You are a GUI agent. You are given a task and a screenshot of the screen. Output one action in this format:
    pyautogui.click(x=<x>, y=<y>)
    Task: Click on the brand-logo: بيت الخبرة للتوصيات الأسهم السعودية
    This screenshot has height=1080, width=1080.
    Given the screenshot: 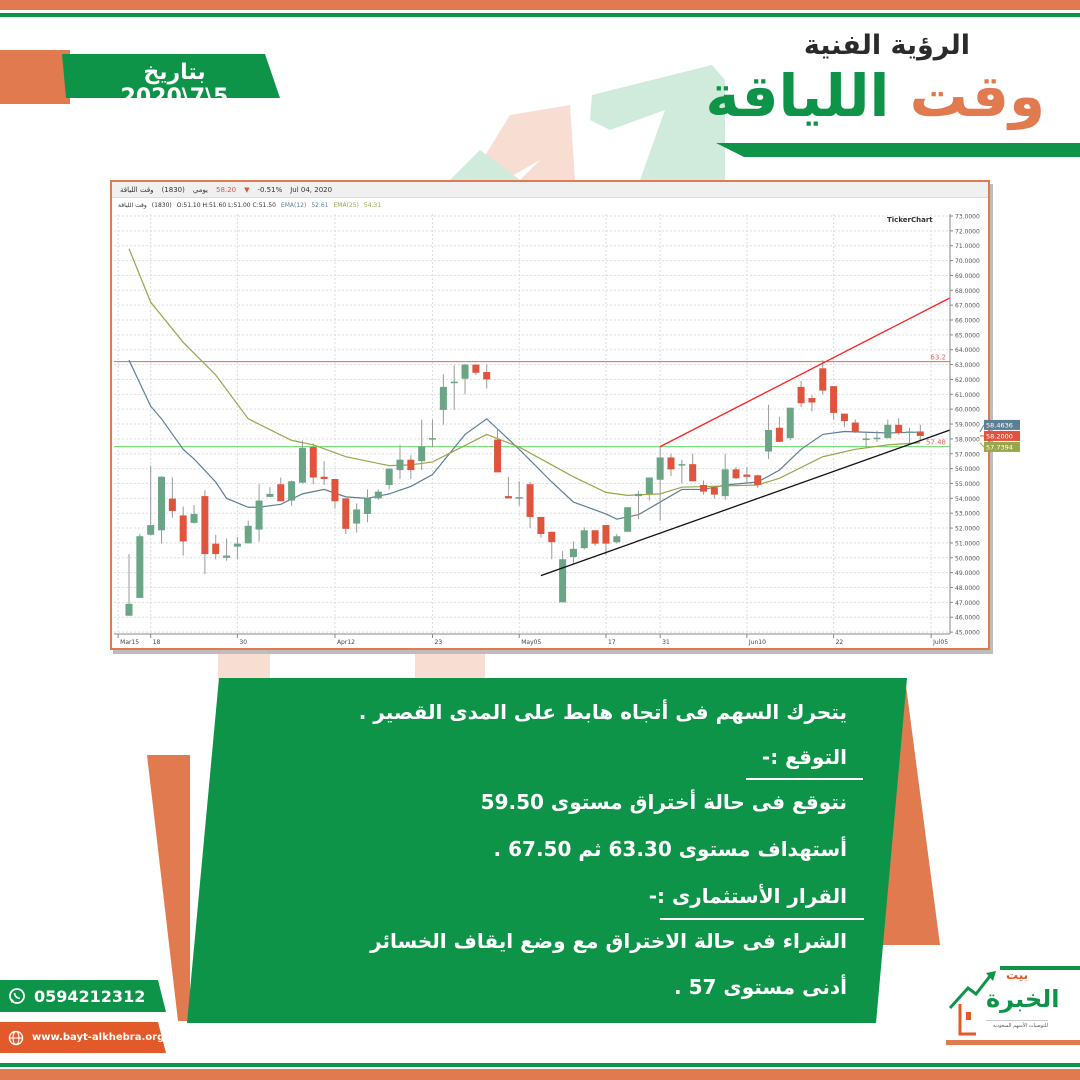 What is the action you would take?
    pyautogui.click(x=1013, y=1004)
    